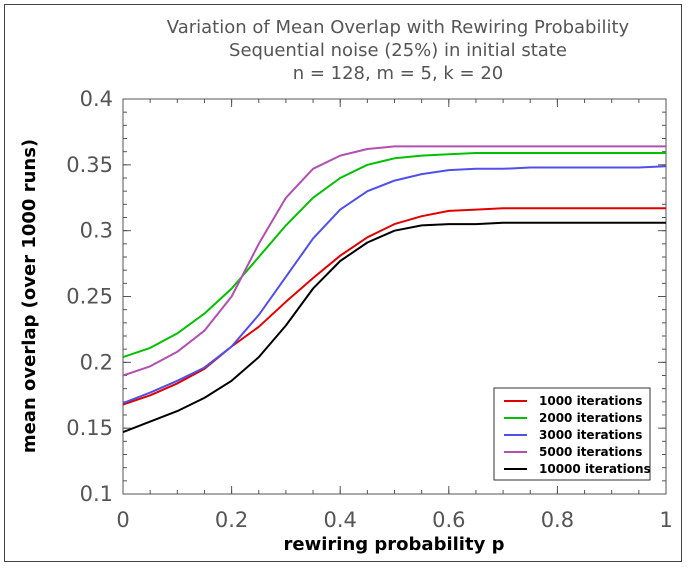  I want to click on x-tick-label: 0.4, so click(339, 520).